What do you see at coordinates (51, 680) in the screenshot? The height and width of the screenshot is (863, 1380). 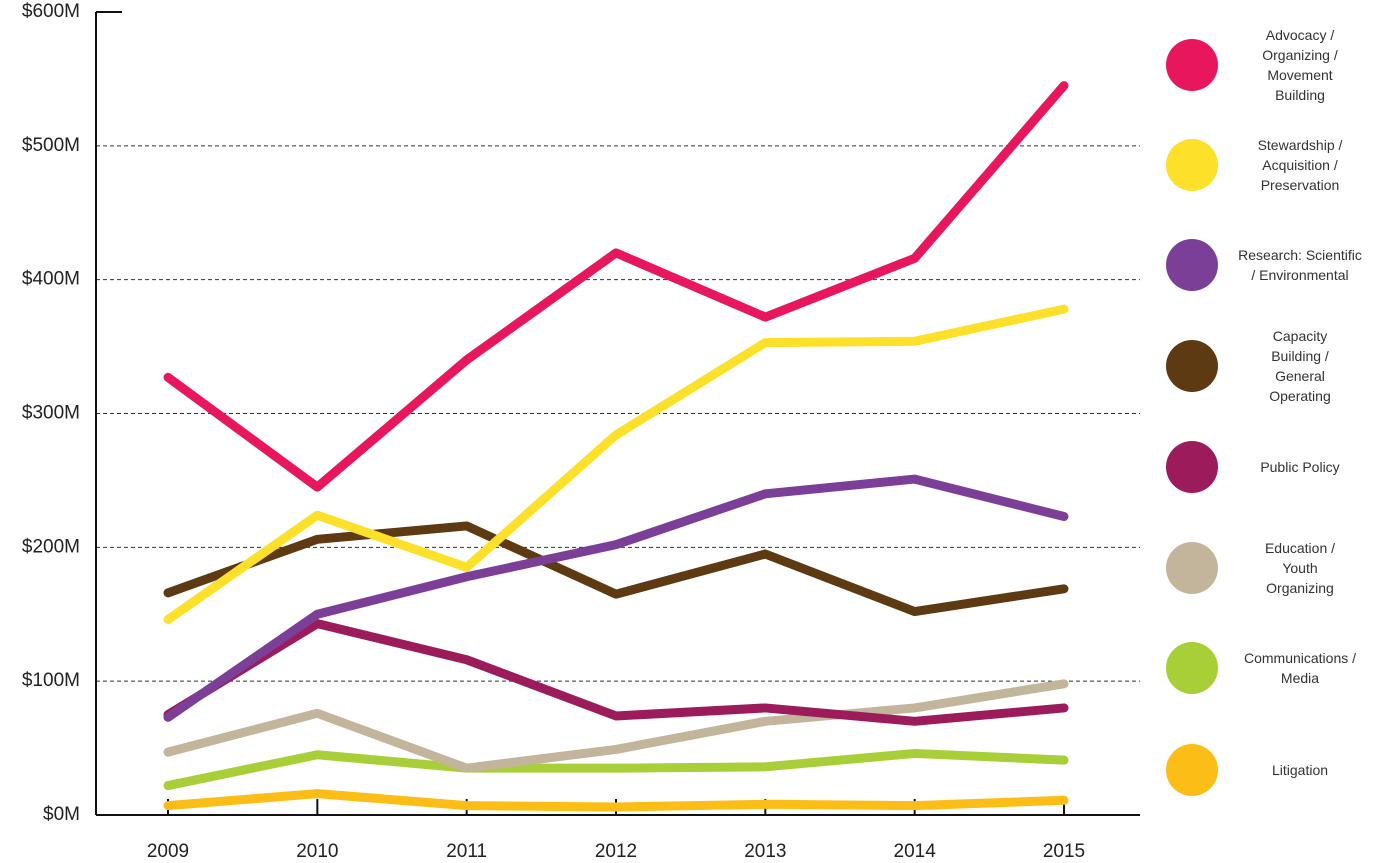 I see `y-tick-label: $100M` at bounding box center [51, 680].